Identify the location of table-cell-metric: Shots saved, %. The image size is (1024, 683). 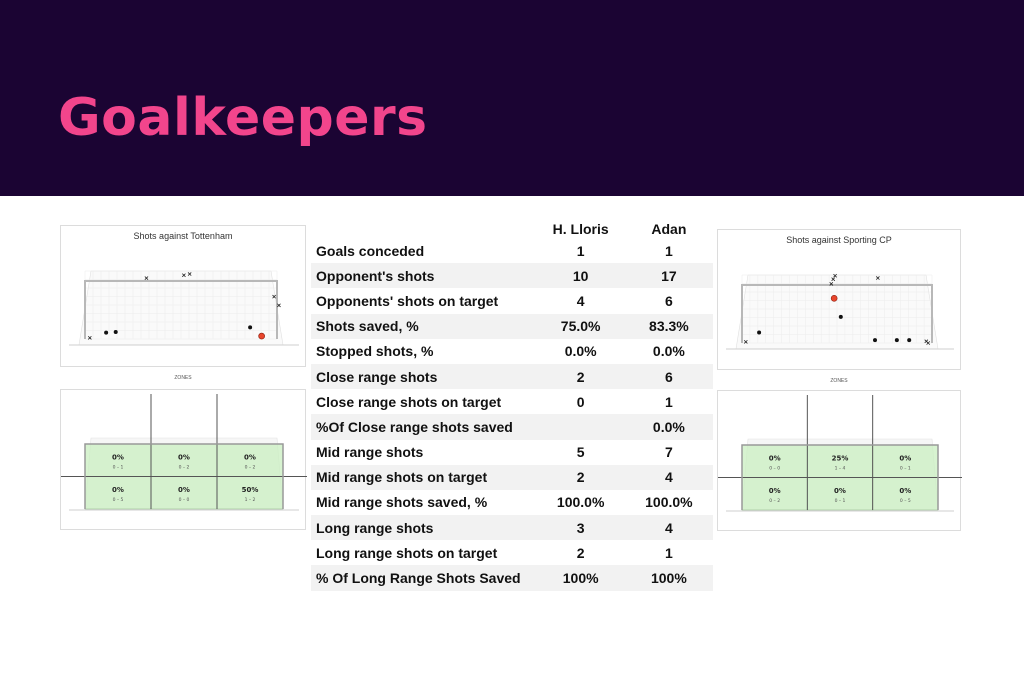
(367, 326).